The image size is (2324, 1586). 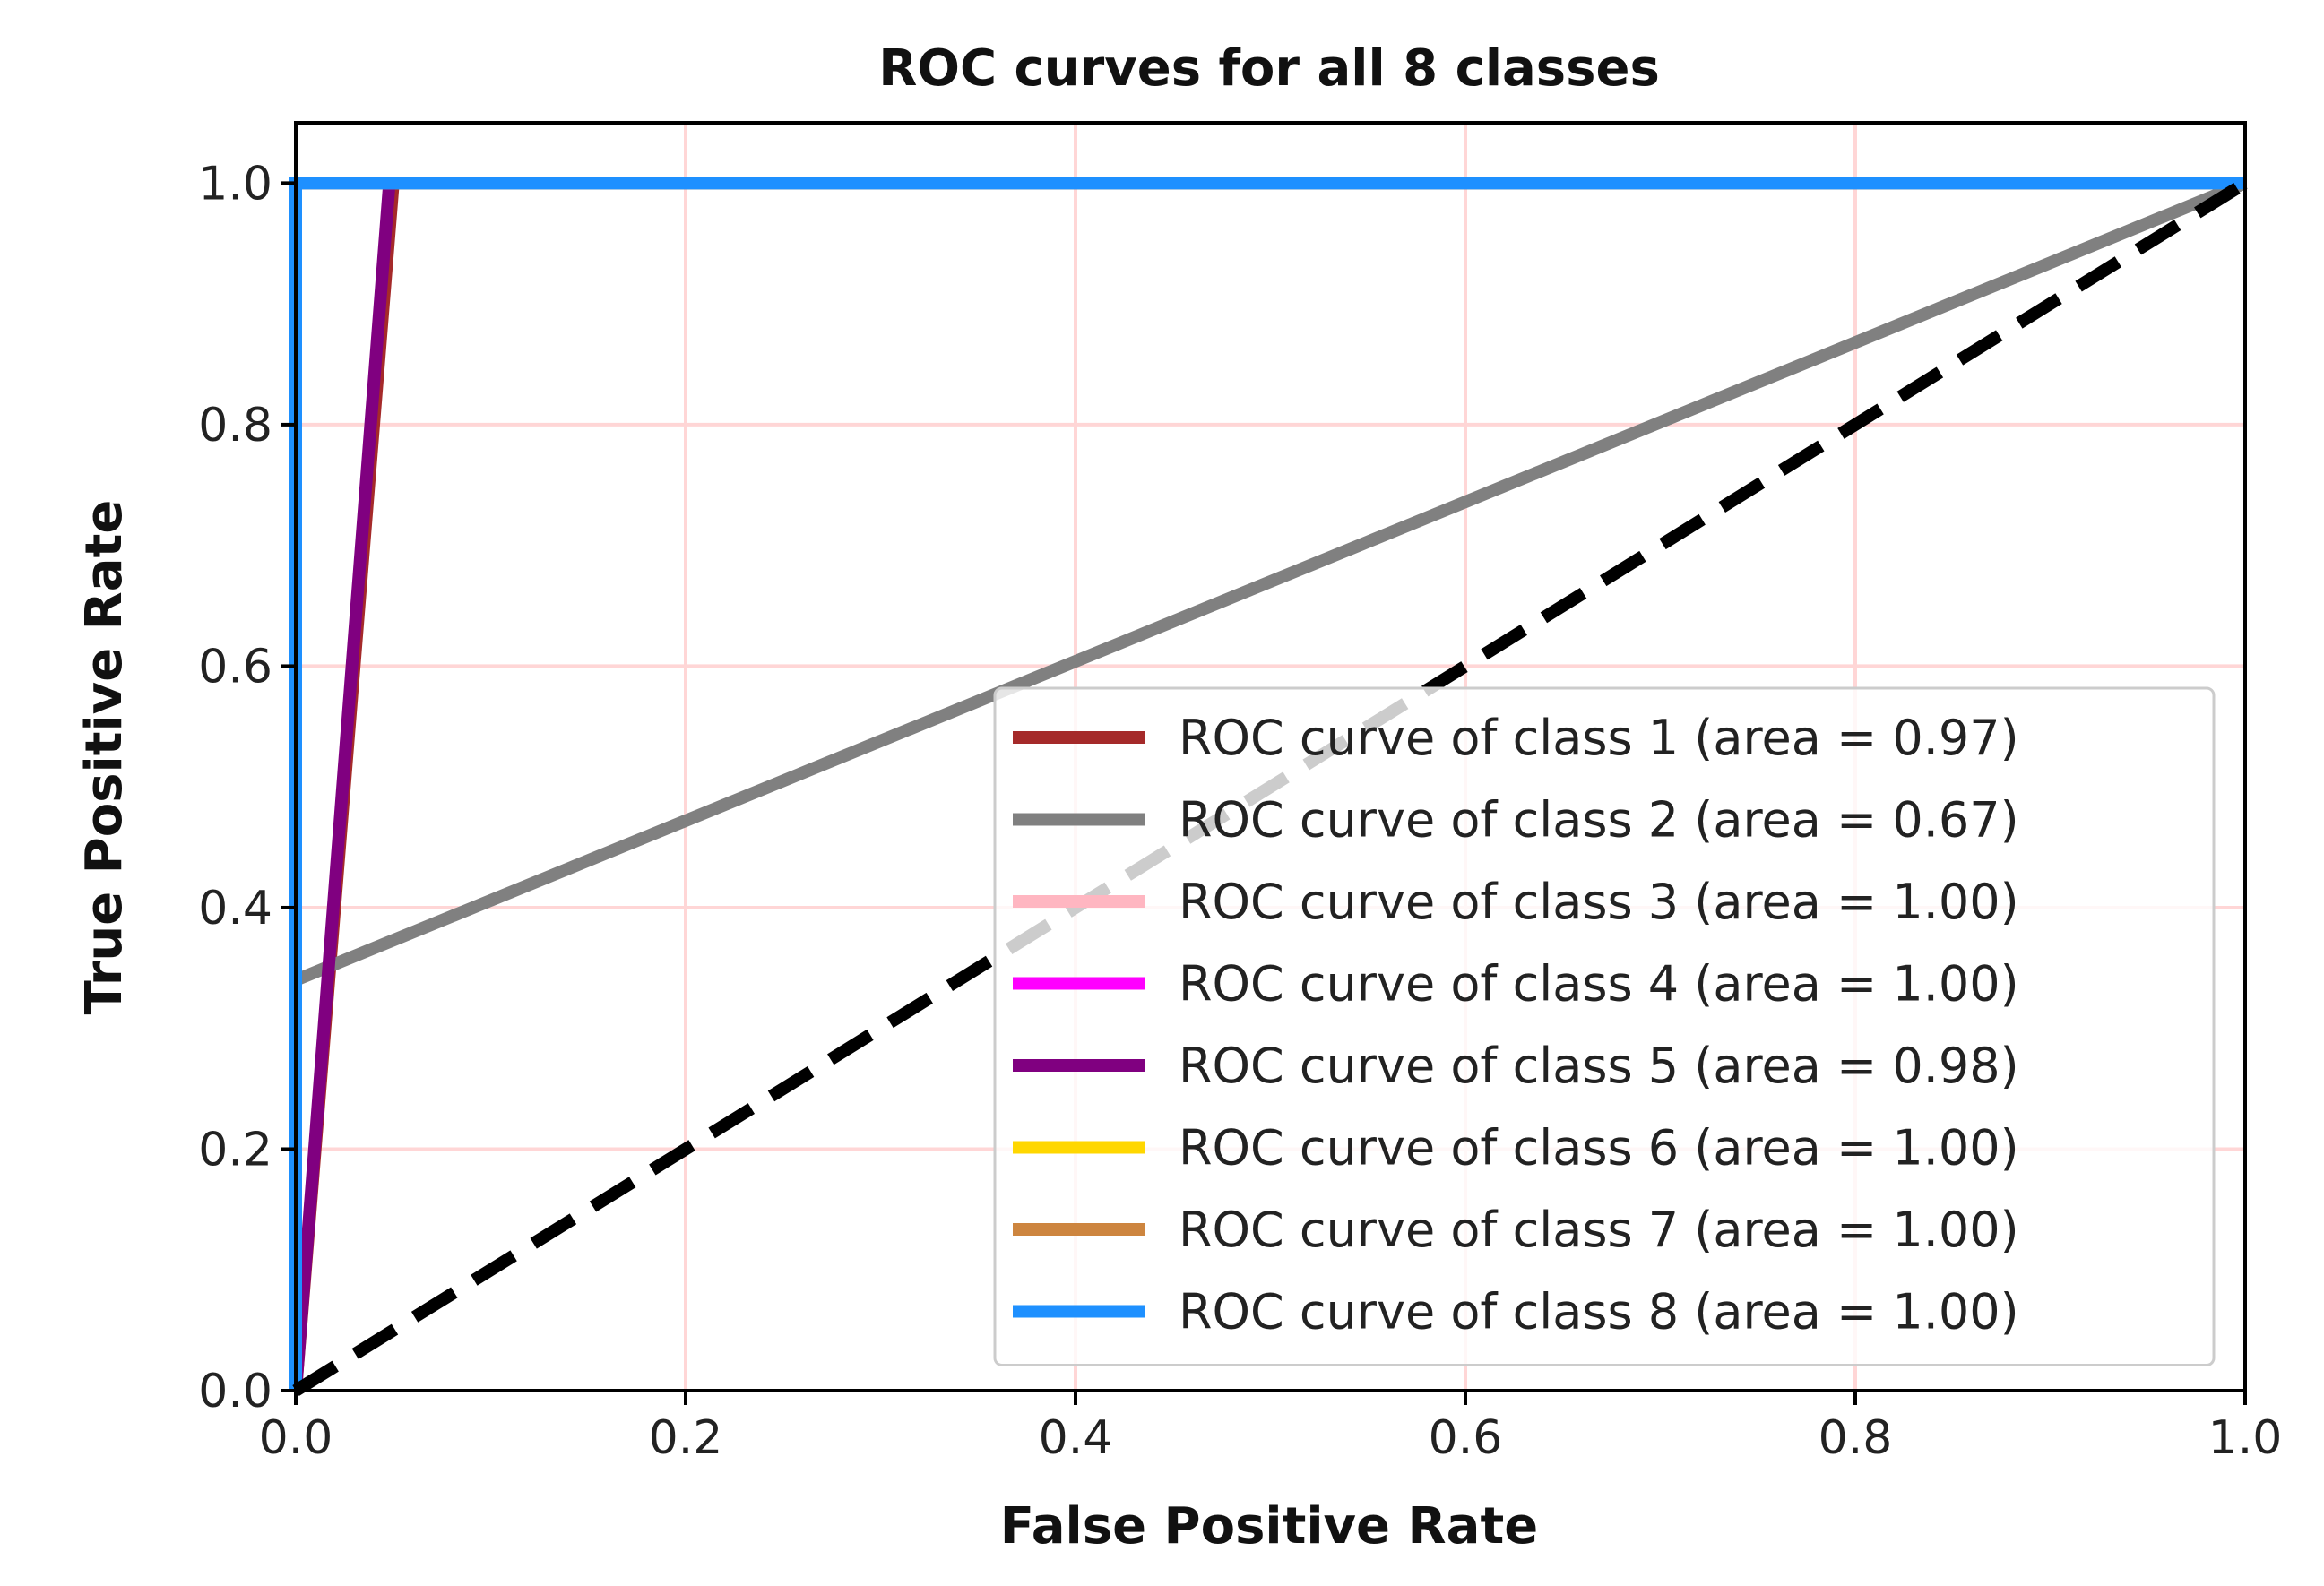 I want to click on y-axis-label: True Positive Rate, so click(x=105, y=757).